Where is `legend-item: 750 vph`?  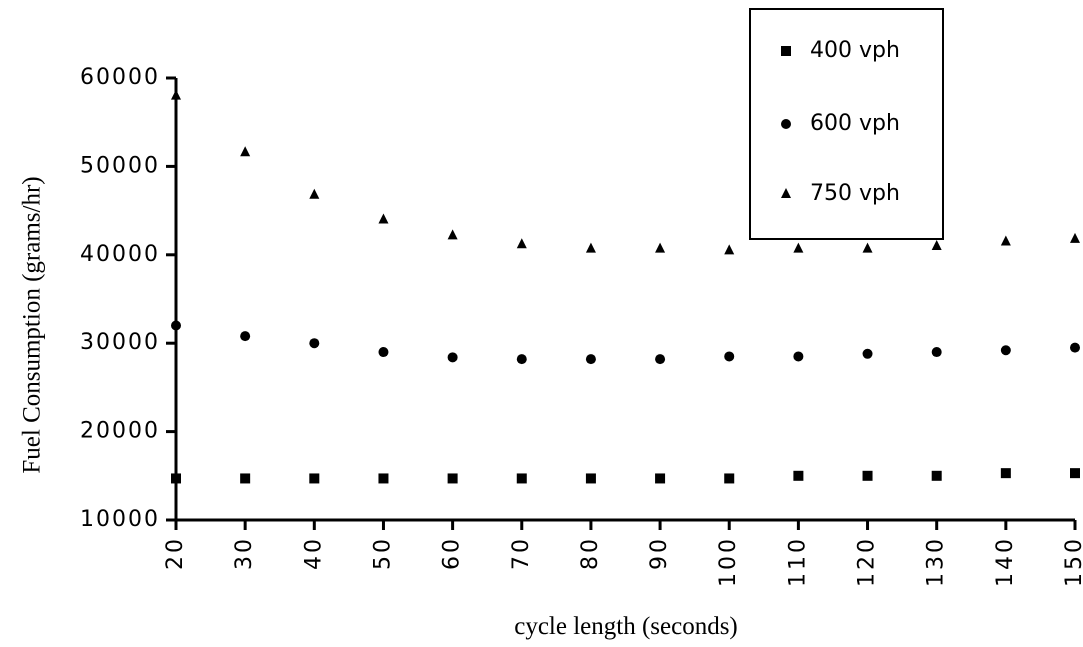 legend-item: 750 vph is located at coordinates (840, 193).